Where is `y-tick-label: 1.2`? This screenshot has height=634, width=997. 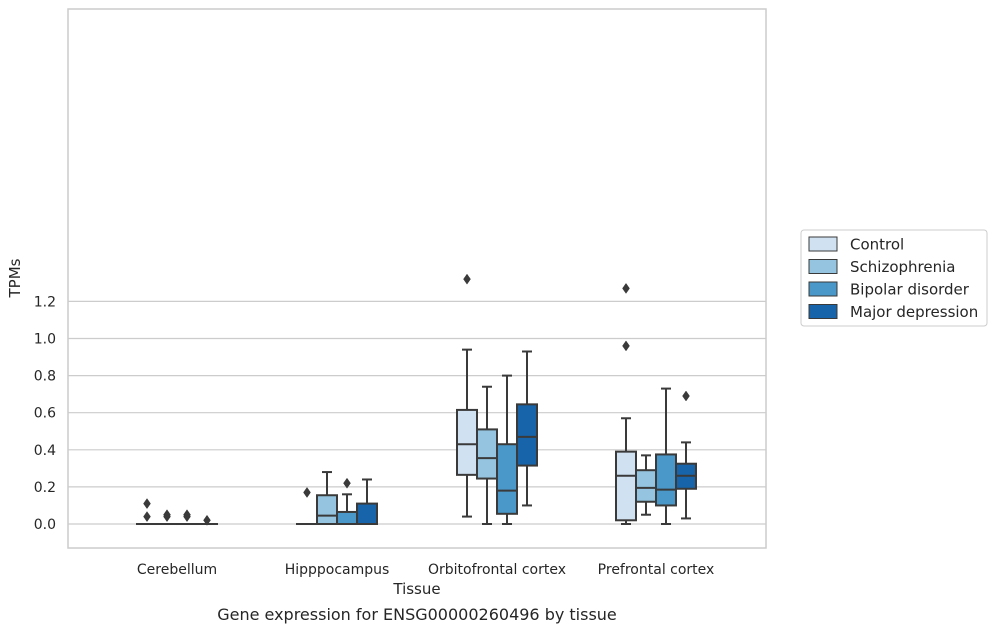 y-tick-label: 1.2 is located at coordinates (45, 302).